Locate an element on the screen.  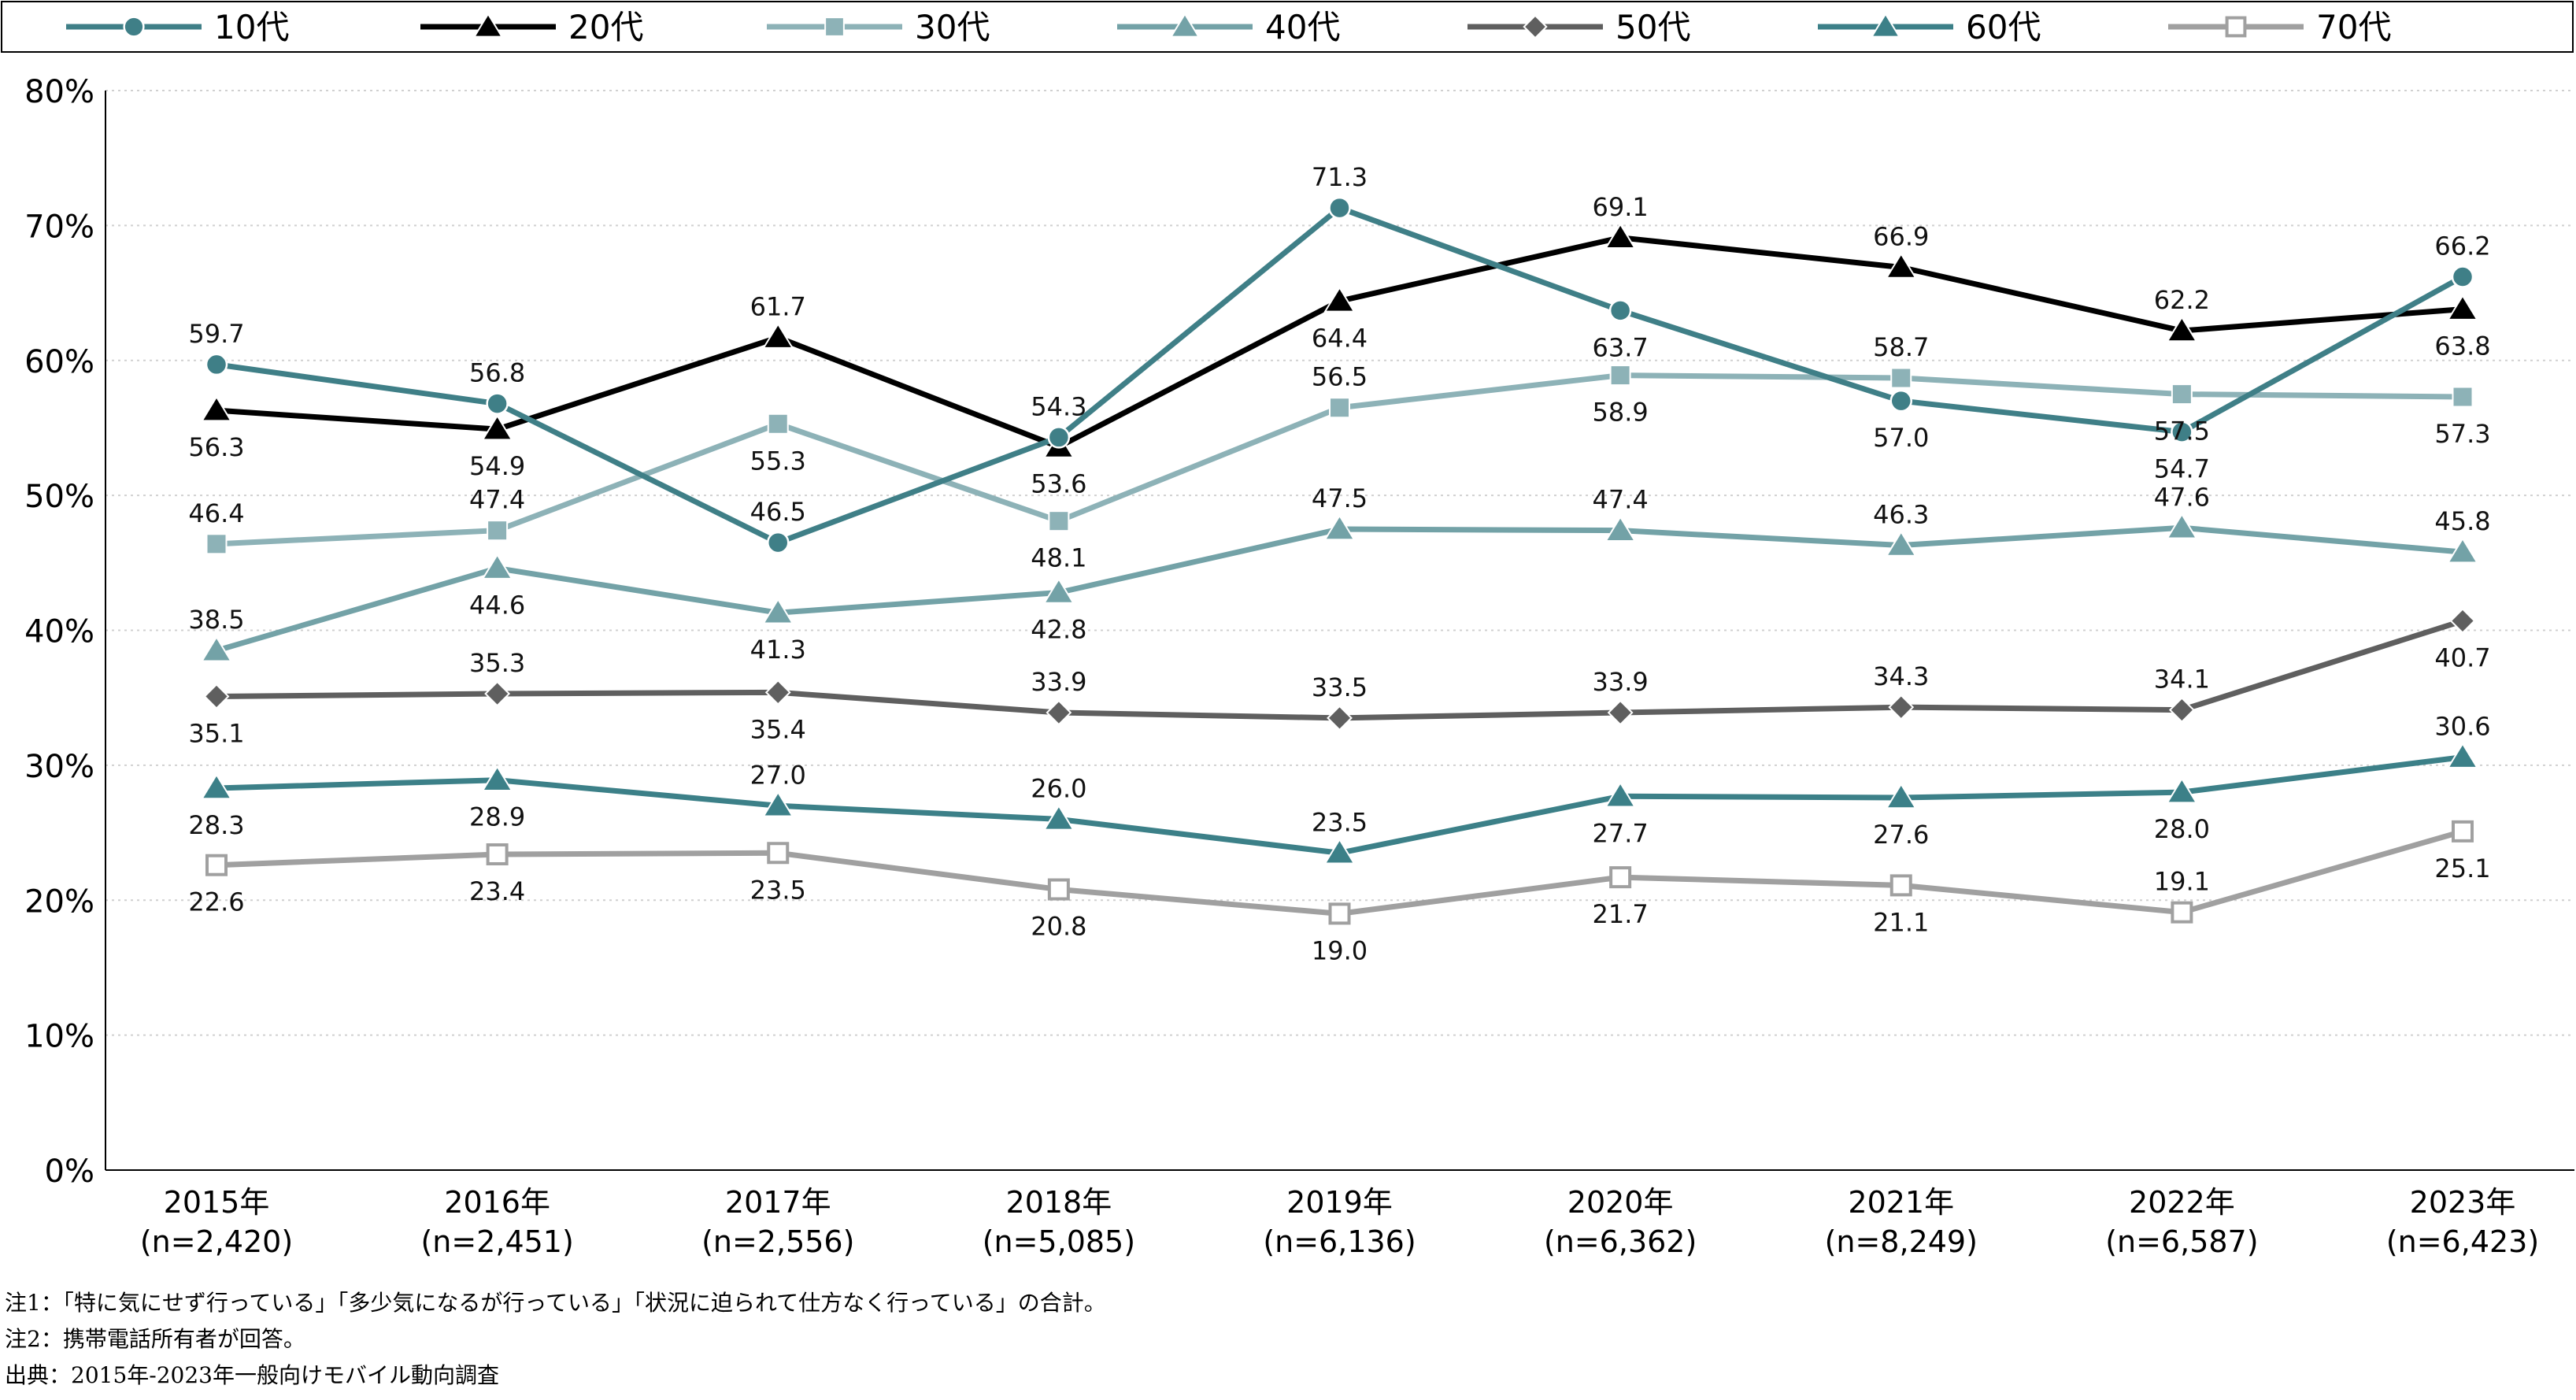
x-tick-label: 2023年 is located at coordinates (2463, 1202).